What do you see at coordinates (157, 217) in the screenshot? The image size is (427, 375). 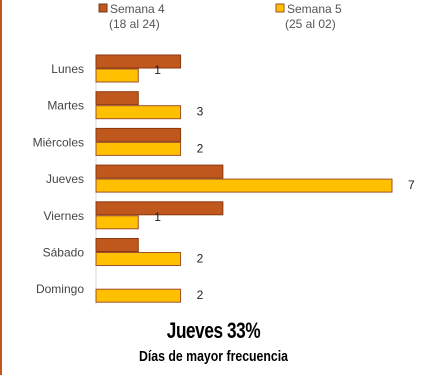 I see `data-label-semana-5-viernes: 1` at bounding box center [157, 217].